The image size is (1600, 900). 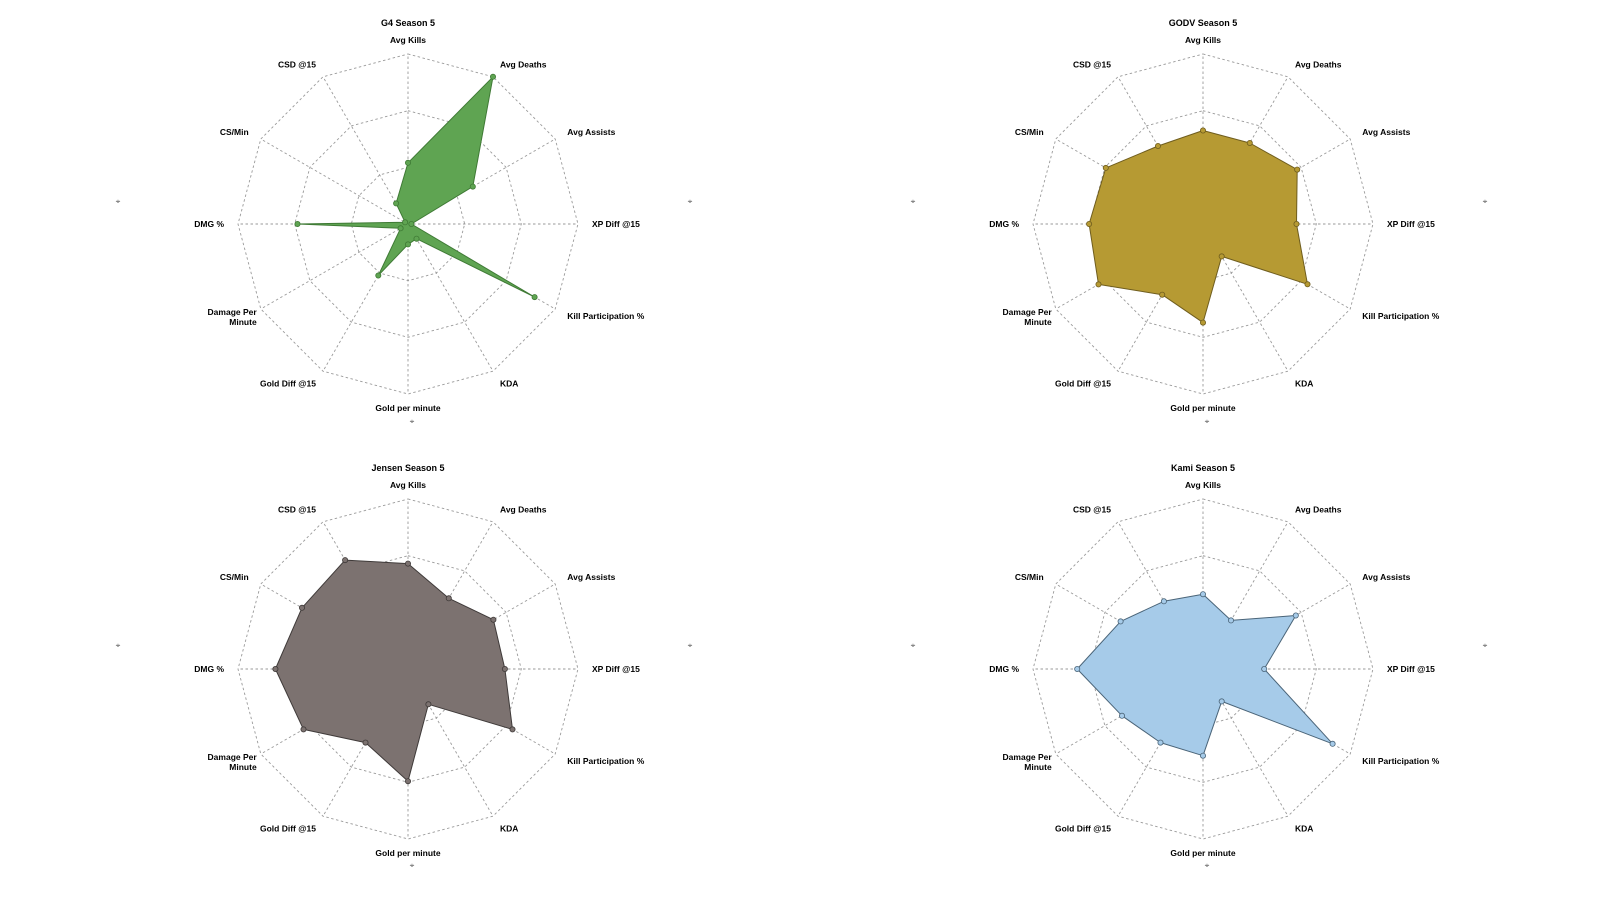 What do you see at coordinates (509, 383) in the screenshot?
I see `axis-label-kda: KDA` at bounding box center [509, 383].